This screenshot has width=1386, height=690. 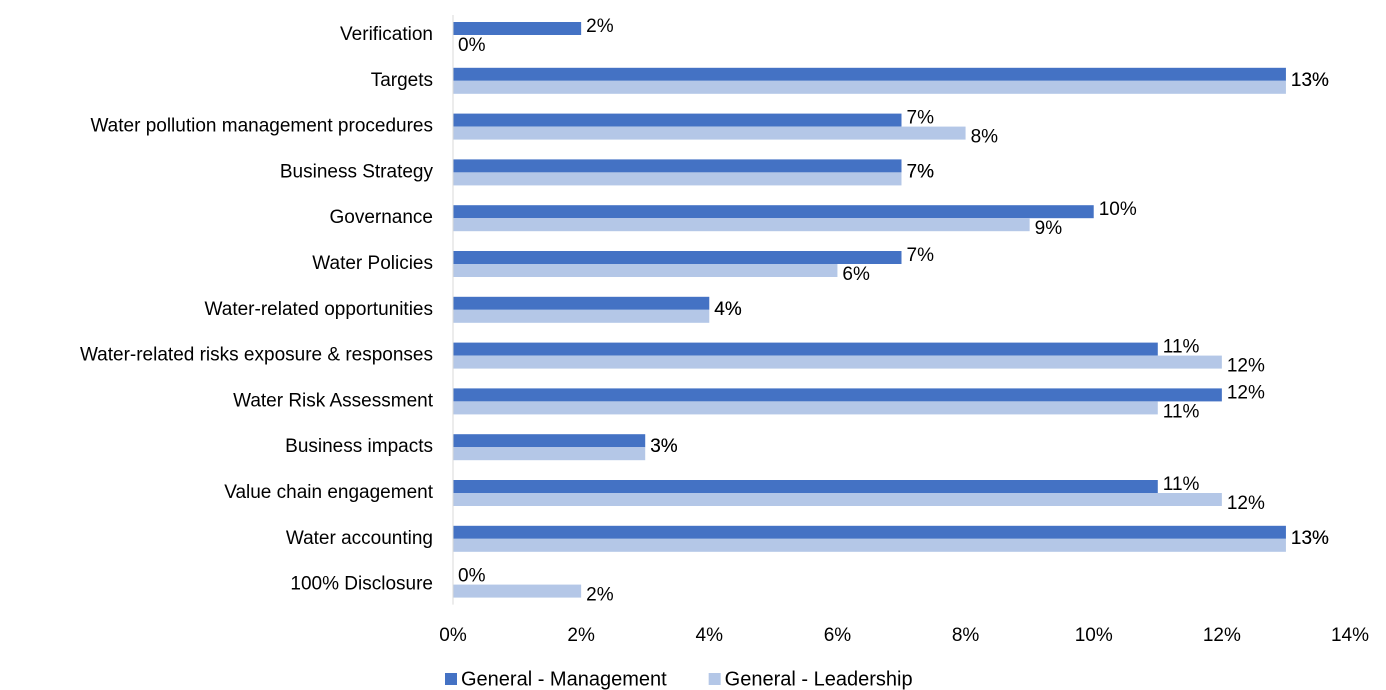 I want to click on y-tick-label: Water-related risks exposure & responses, so click(x=256, y=355).